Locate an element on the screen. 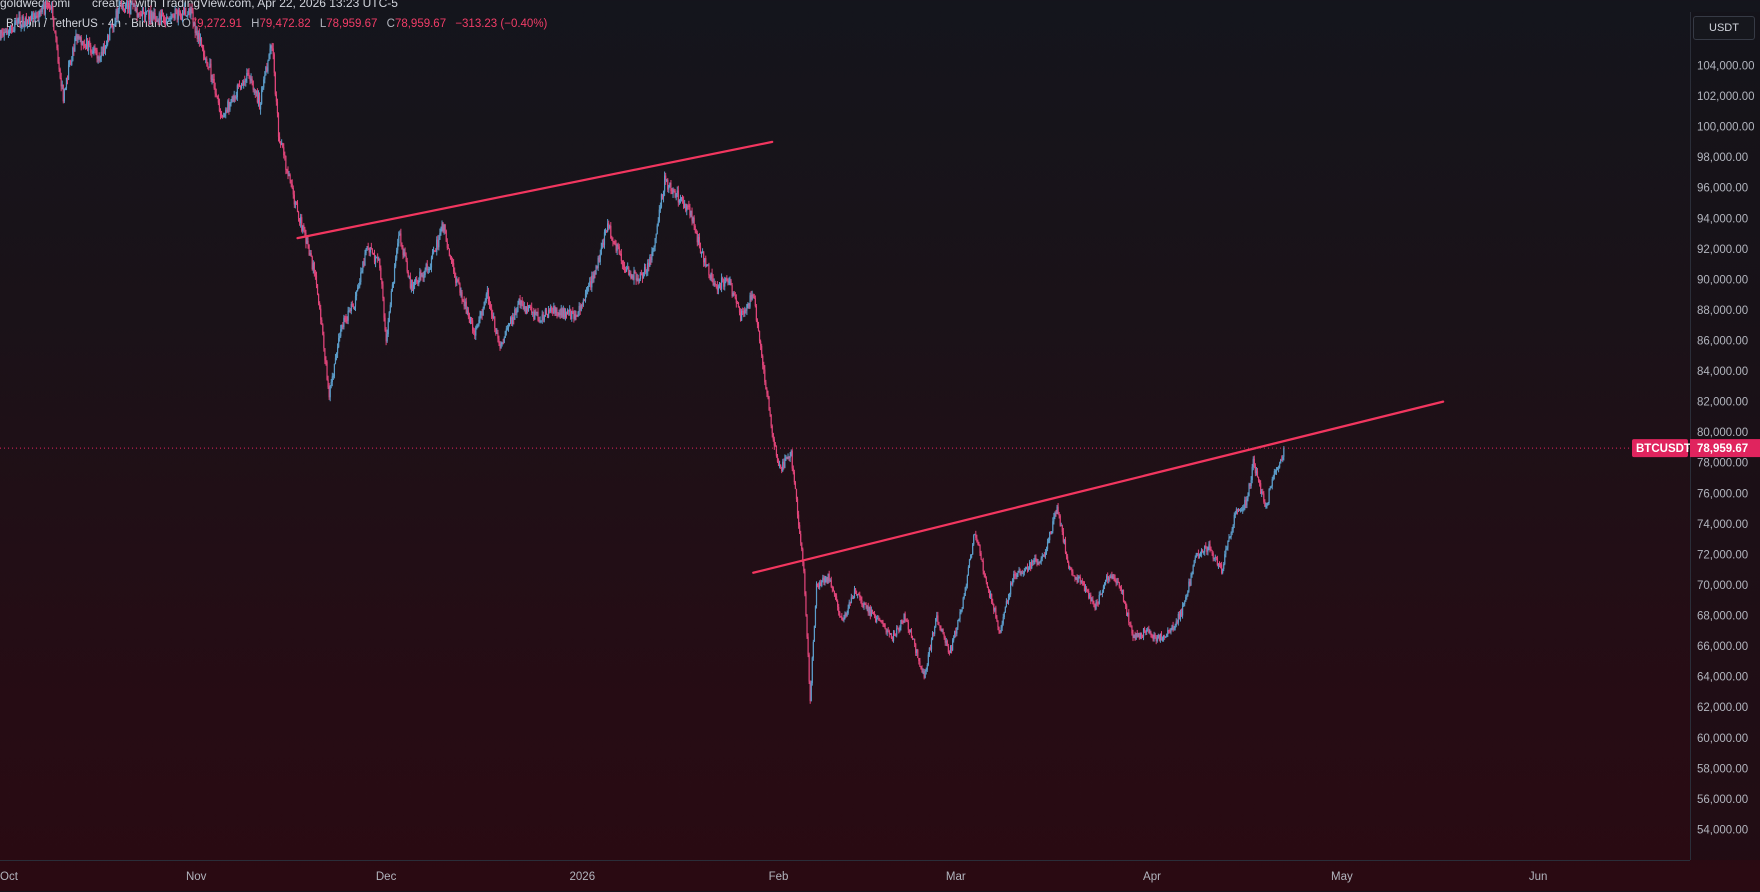  time-tick-label: May is located at coordinates (1342, 877).